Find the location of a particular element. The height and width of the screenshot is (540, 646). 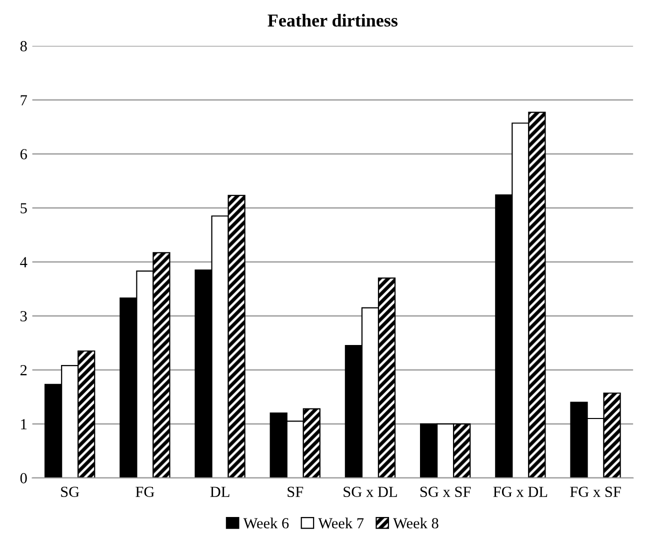

legend-label: Week 7 is located at coordinates (341, 523).